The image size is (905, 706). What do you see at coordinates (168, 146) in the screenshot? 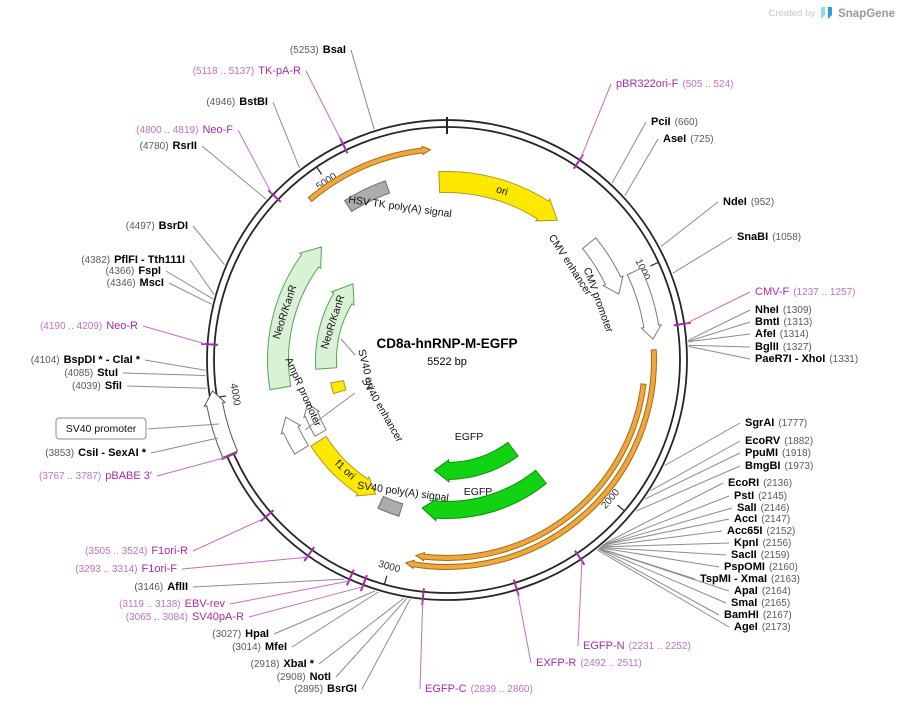
I see `enzyme-label-rsrii: (4780) RsrII` at bounding box center [168, 146].